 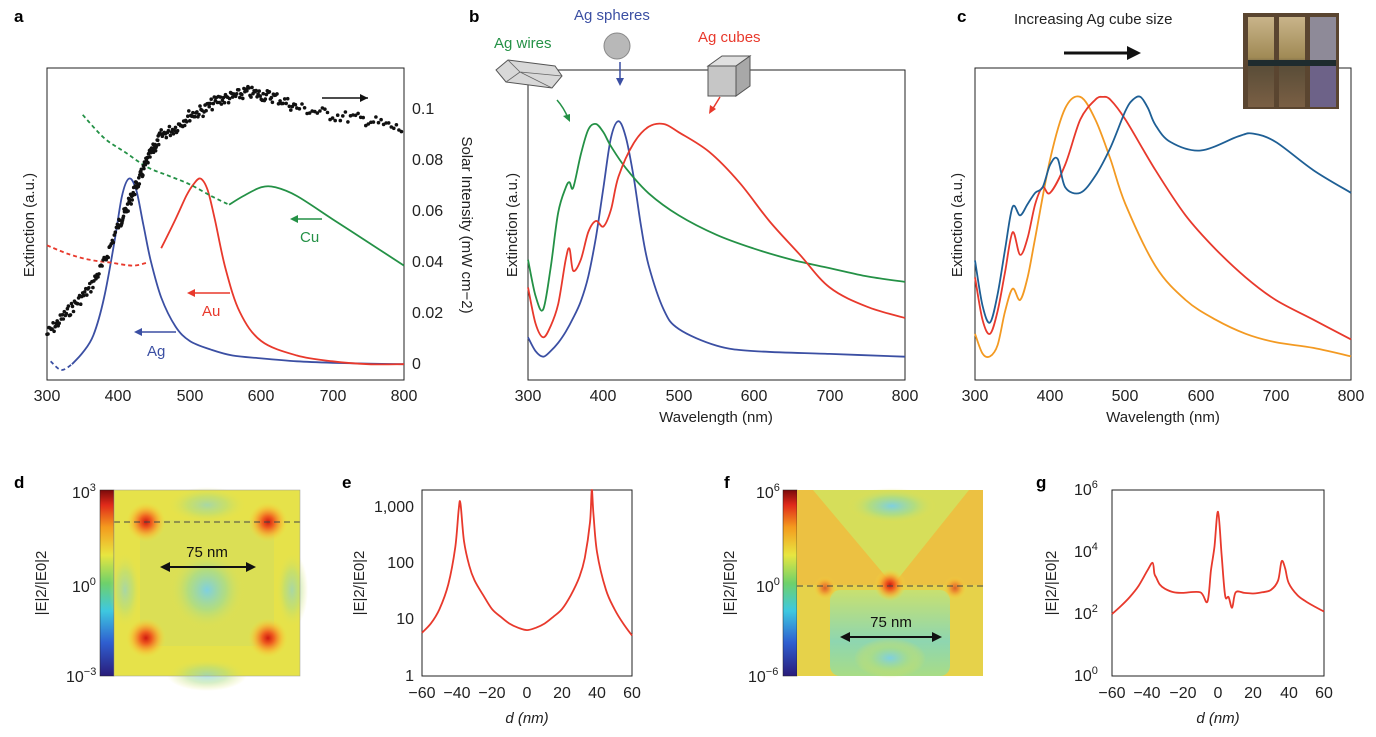 What do you see at coordinates (208, 589) in the screenshot?
I see `field-map-d` at bounding box center [208, 589].